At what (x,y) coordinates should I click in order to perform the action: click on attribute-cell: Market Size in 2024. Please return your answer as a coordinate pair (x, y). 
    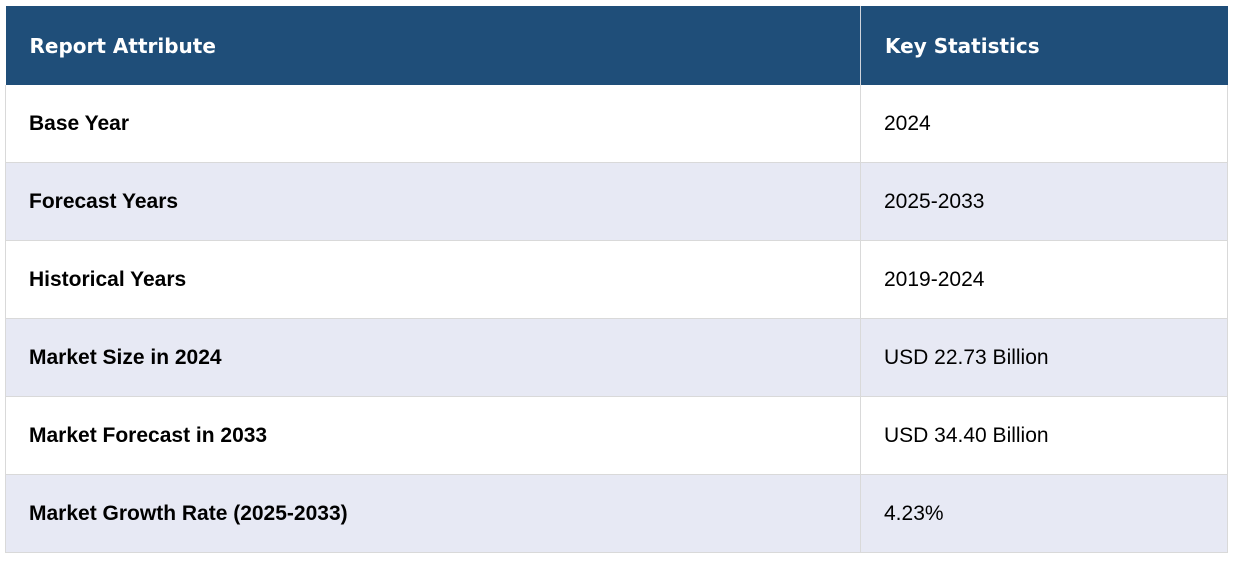
    Looking at the image, I should click on (433, 357).